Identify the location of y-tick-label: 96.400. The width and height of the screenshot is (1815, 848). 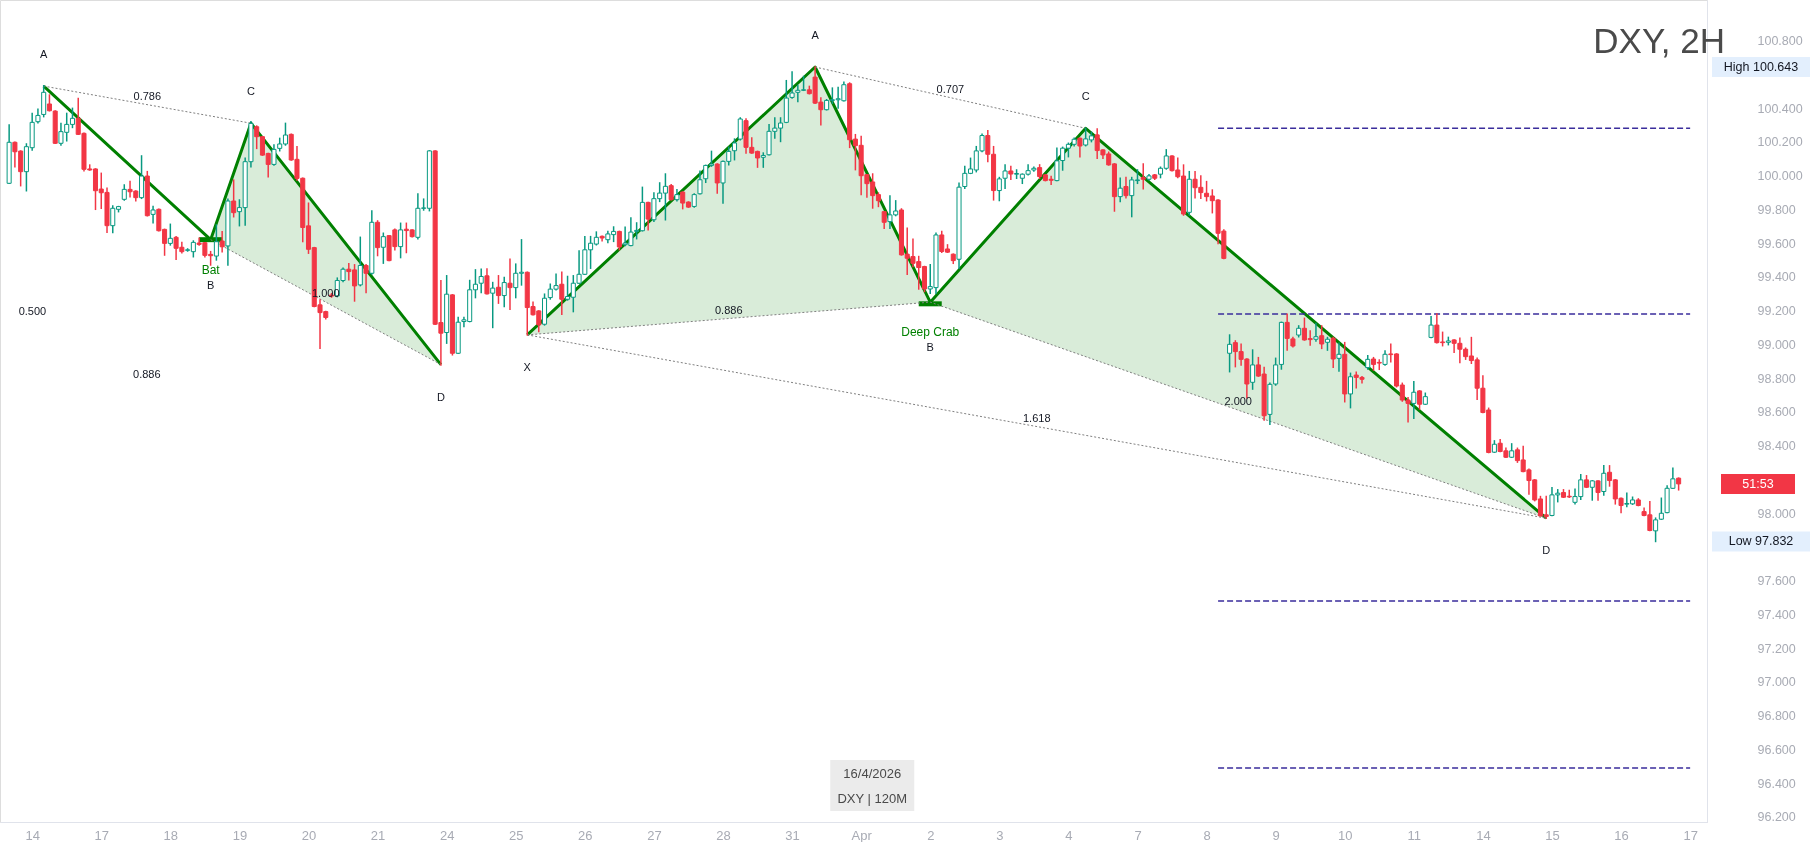
(1776, 783).